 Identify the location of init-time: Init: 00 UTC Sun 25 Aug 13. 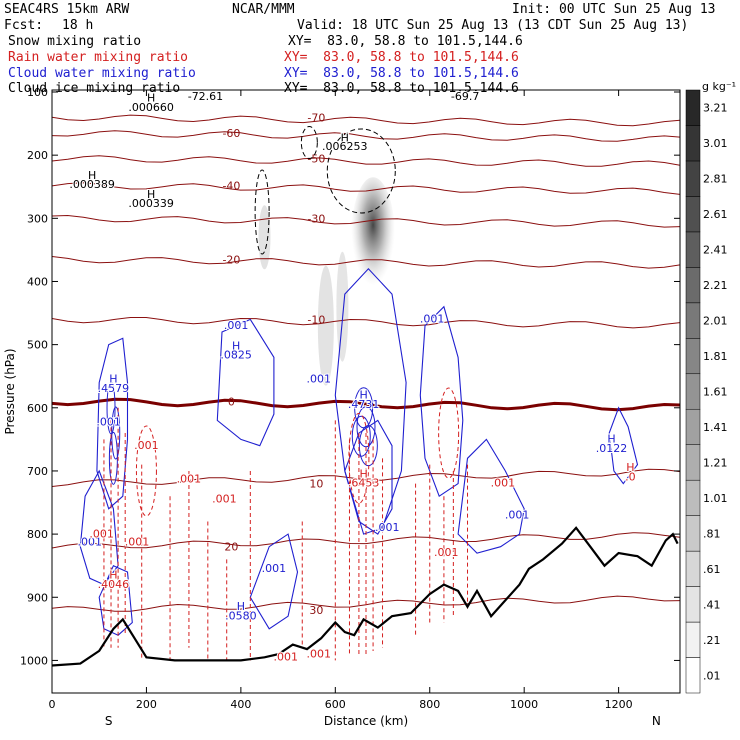
(614, 9).